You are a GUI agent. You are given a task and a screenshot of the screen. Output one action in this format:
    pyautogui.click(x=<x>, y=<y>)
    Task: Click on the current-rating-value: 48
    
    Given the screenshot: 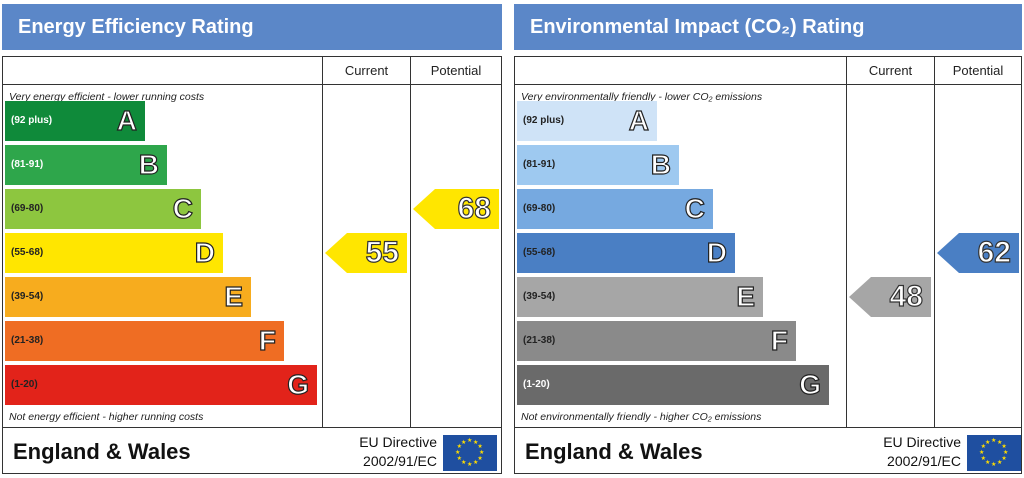 What is the action you would take?
    pyautogui.click(x=906, y=296)
    